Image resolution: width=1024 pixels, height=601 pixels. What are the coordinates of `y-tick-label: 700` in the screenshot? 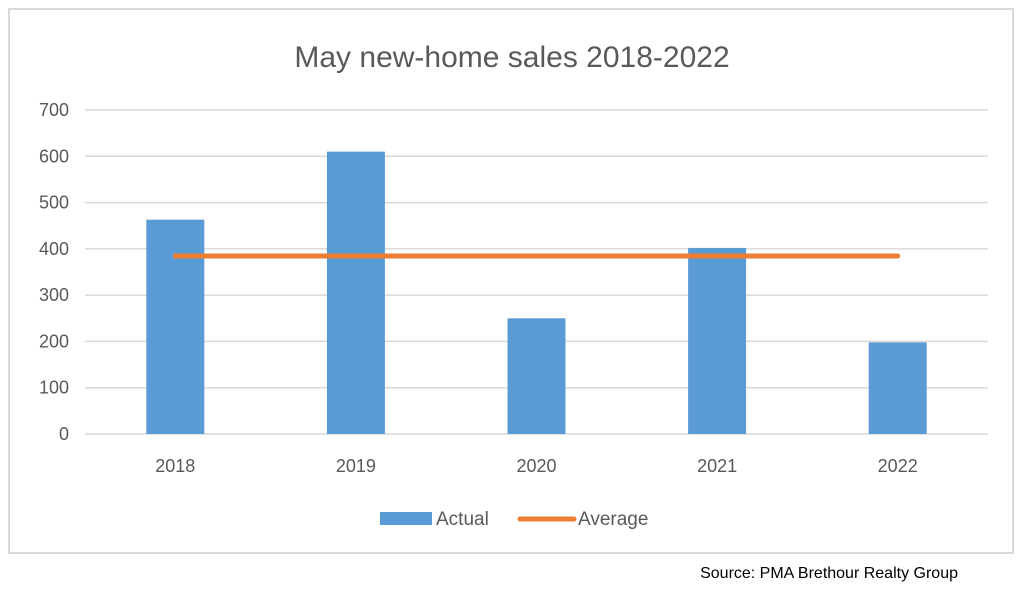 It's located at (54, 110).